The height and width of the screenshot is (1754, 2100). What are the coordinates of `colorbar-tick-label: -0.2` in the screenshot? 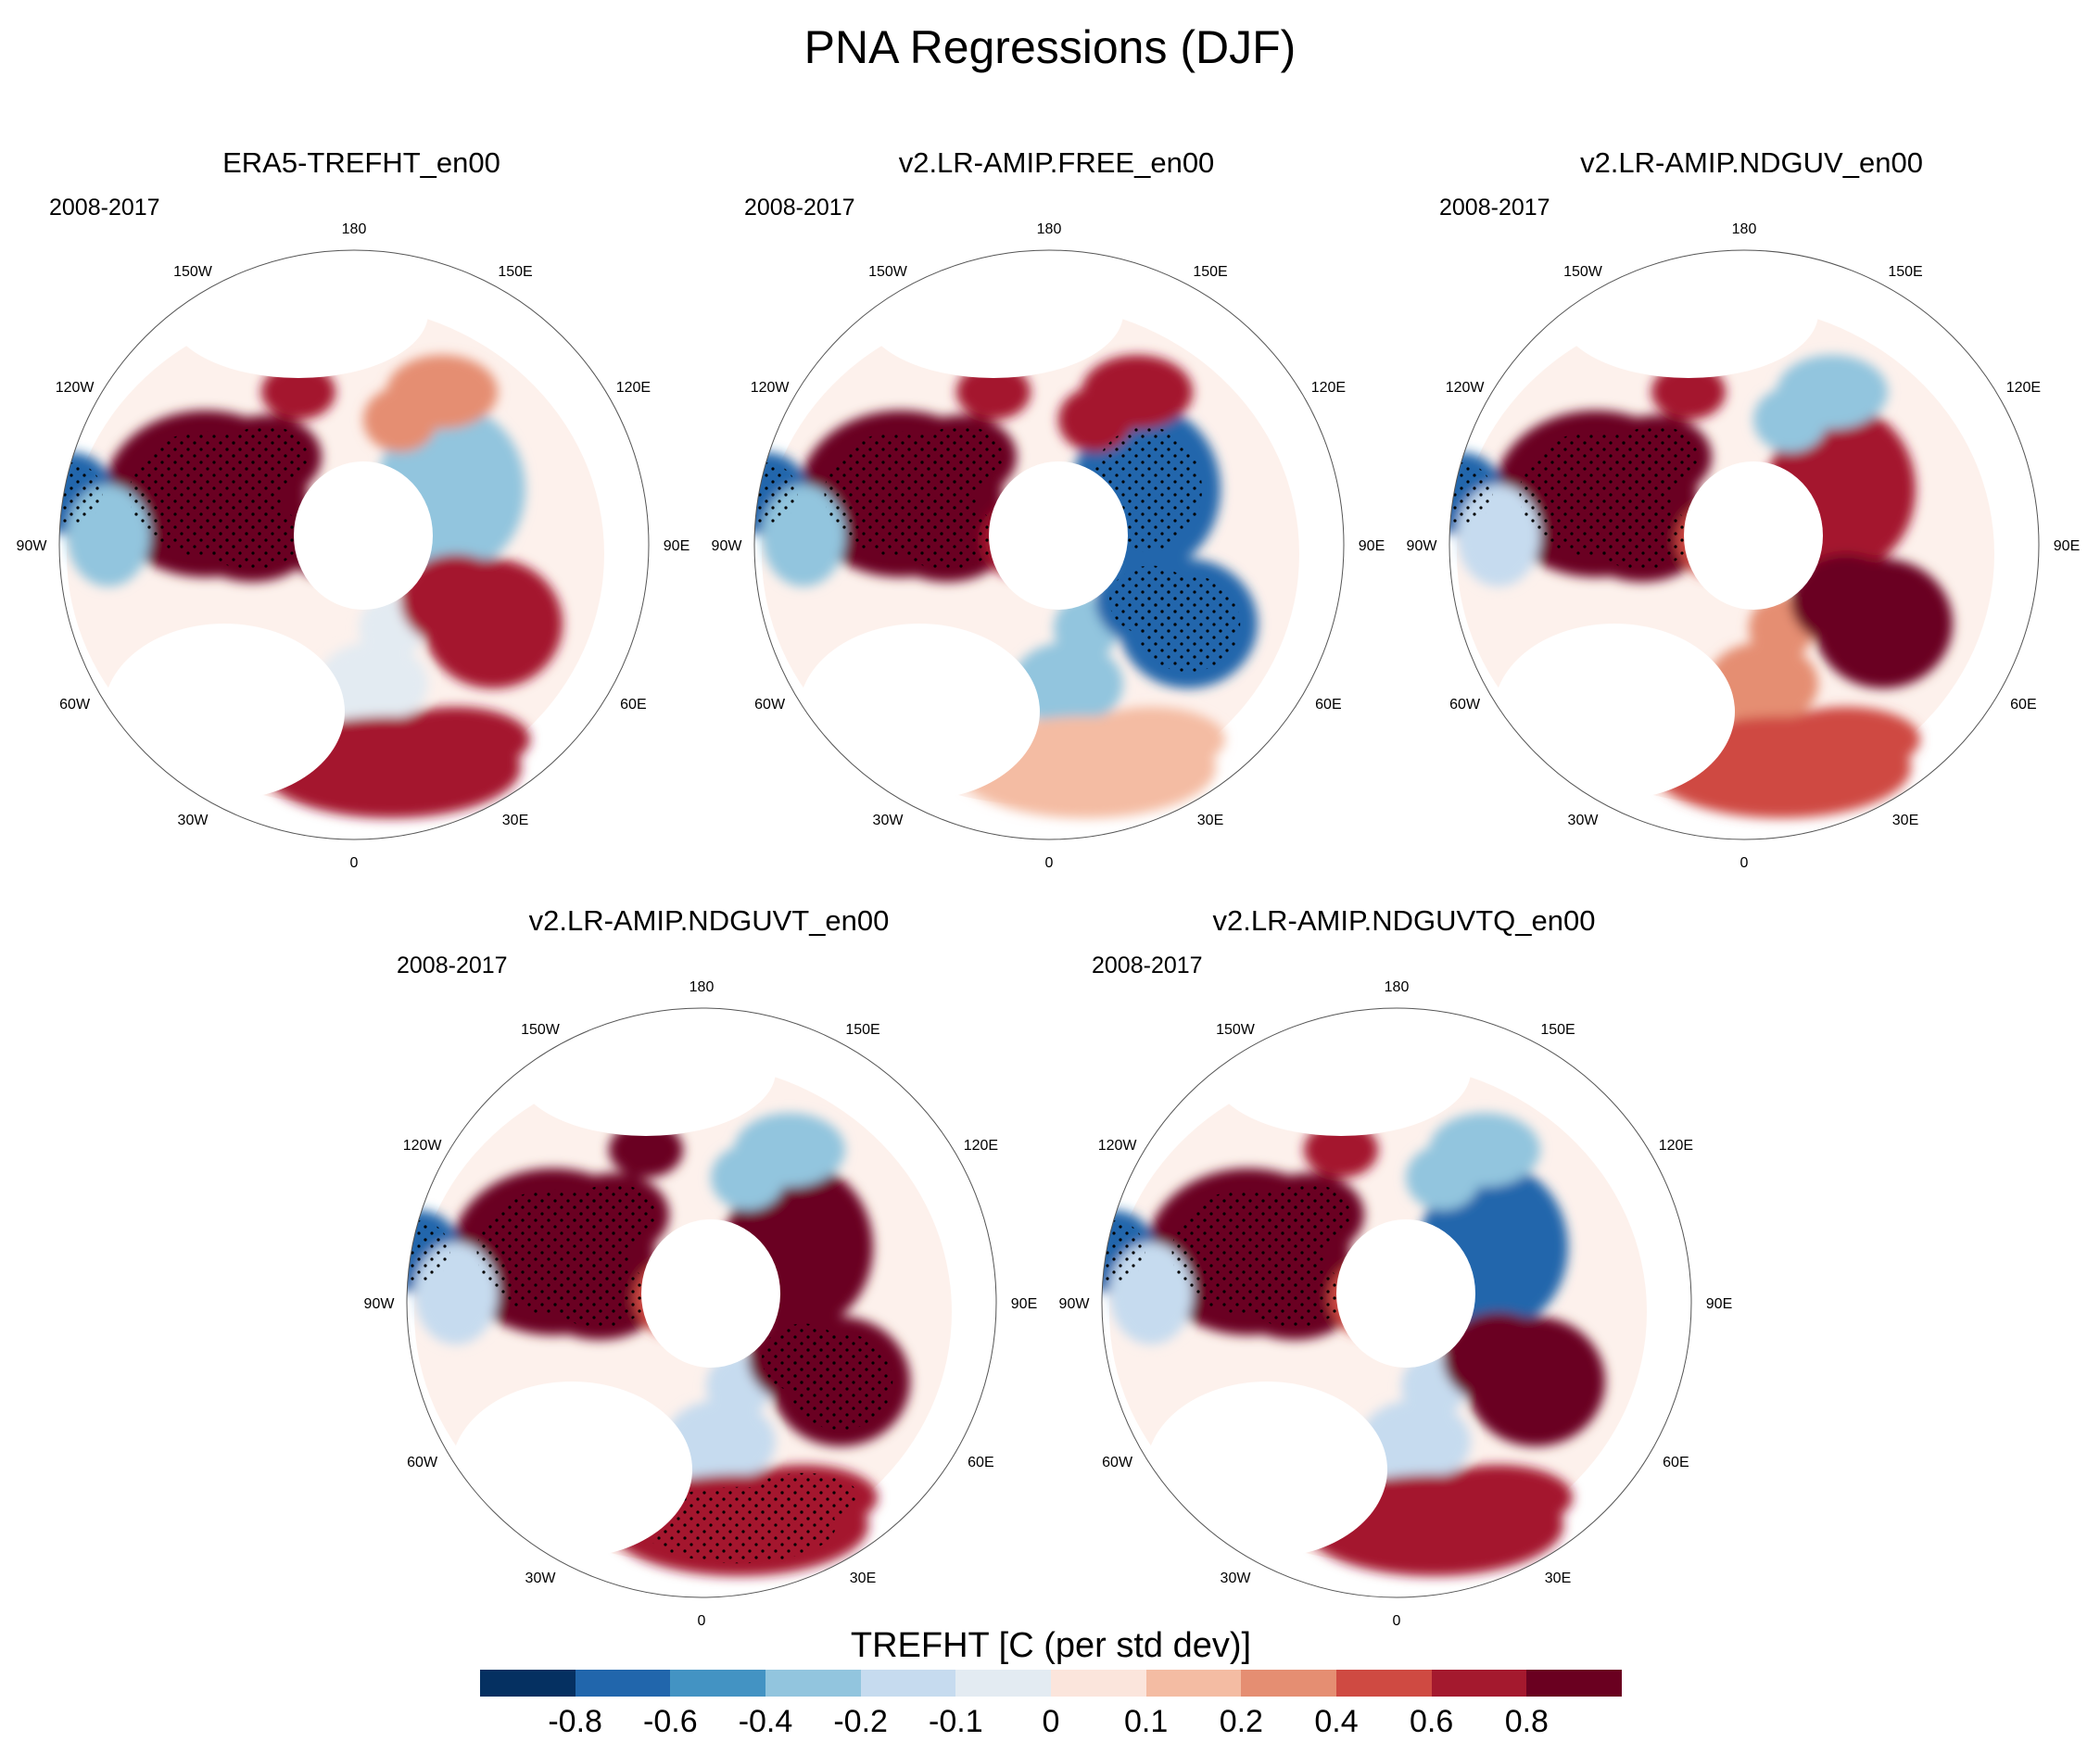 It's located at (860, 1721).